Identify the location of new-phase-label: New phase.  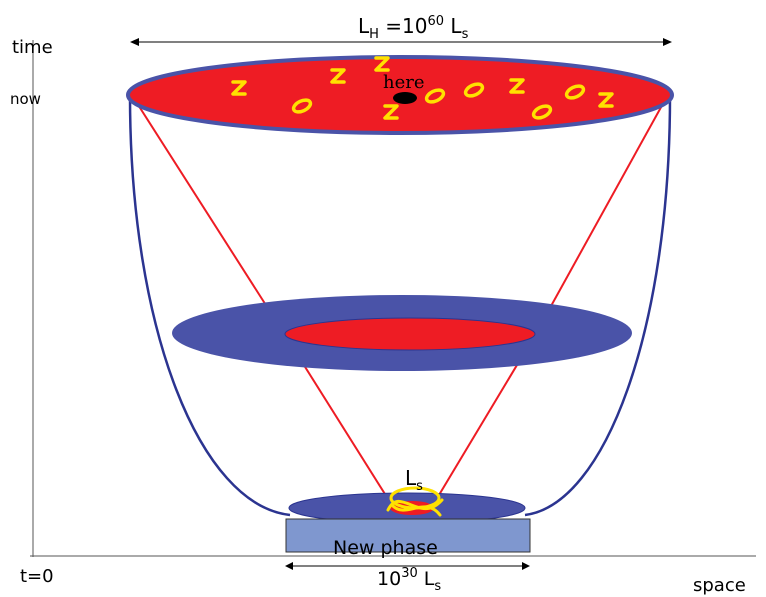
(385, 548).